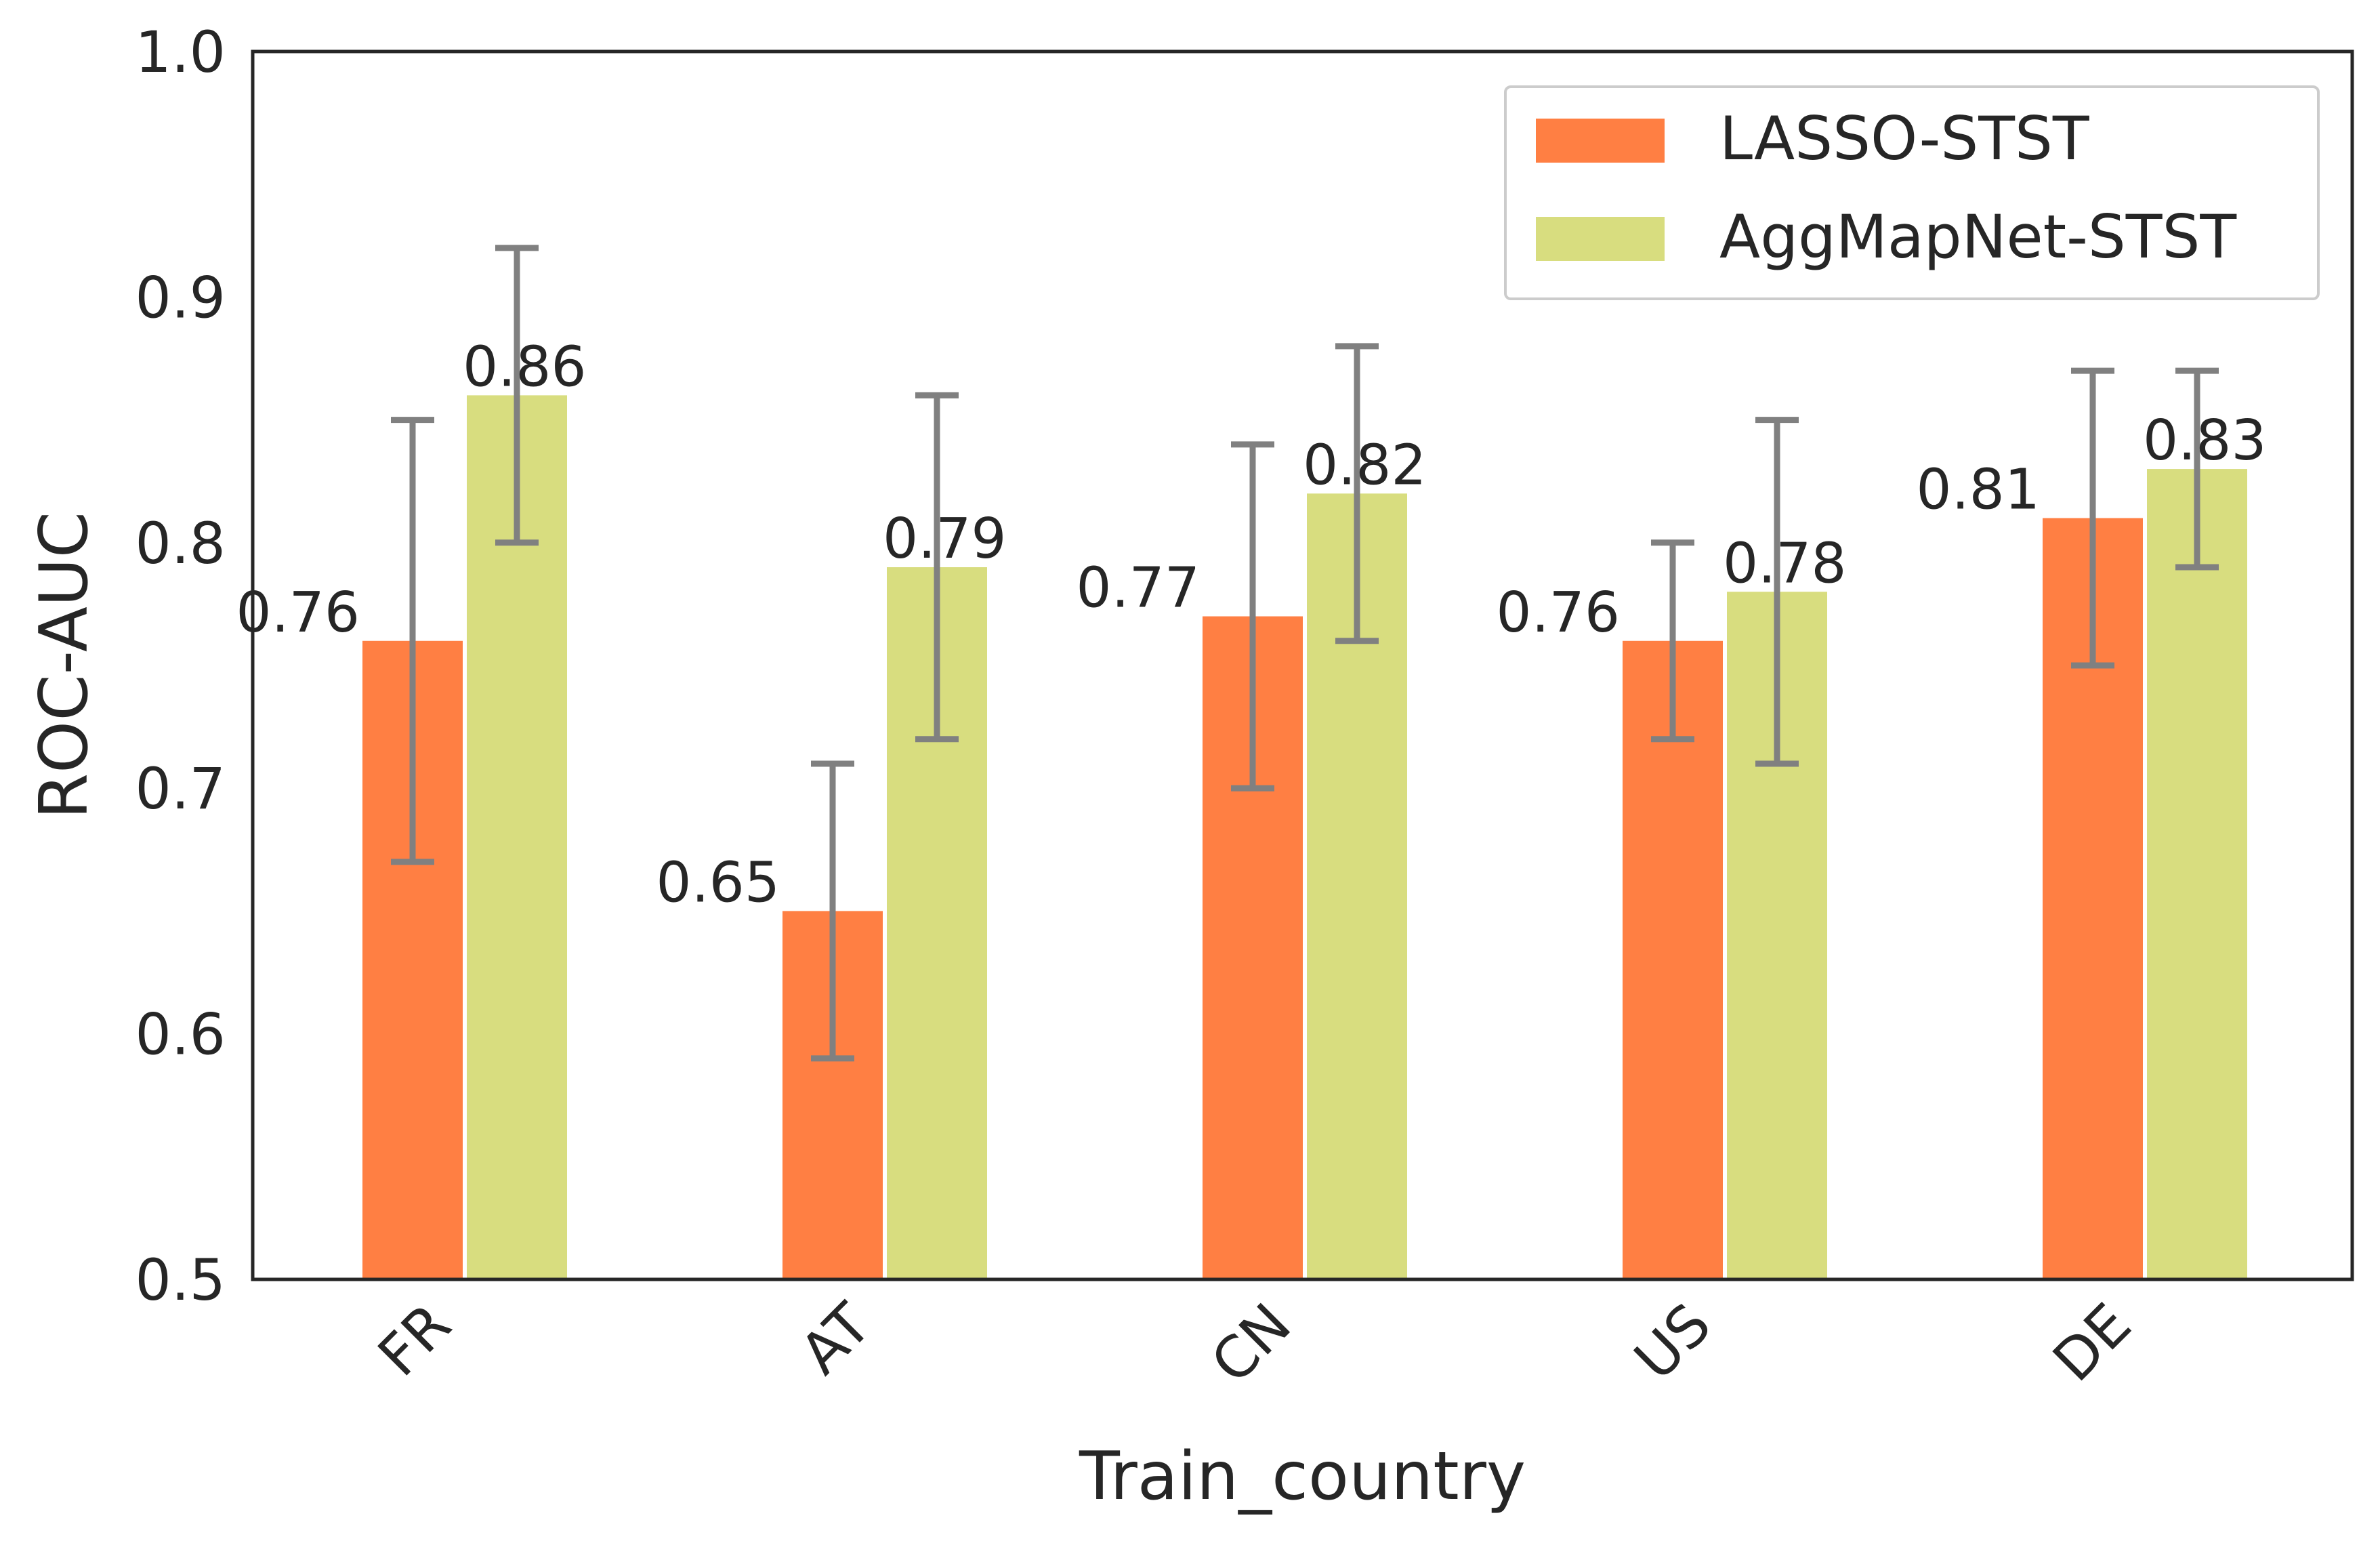 The width and height of the screenshot is (2380, 1543). I want to click on x-tick-label-cn: CN, so click(1250, 1343).